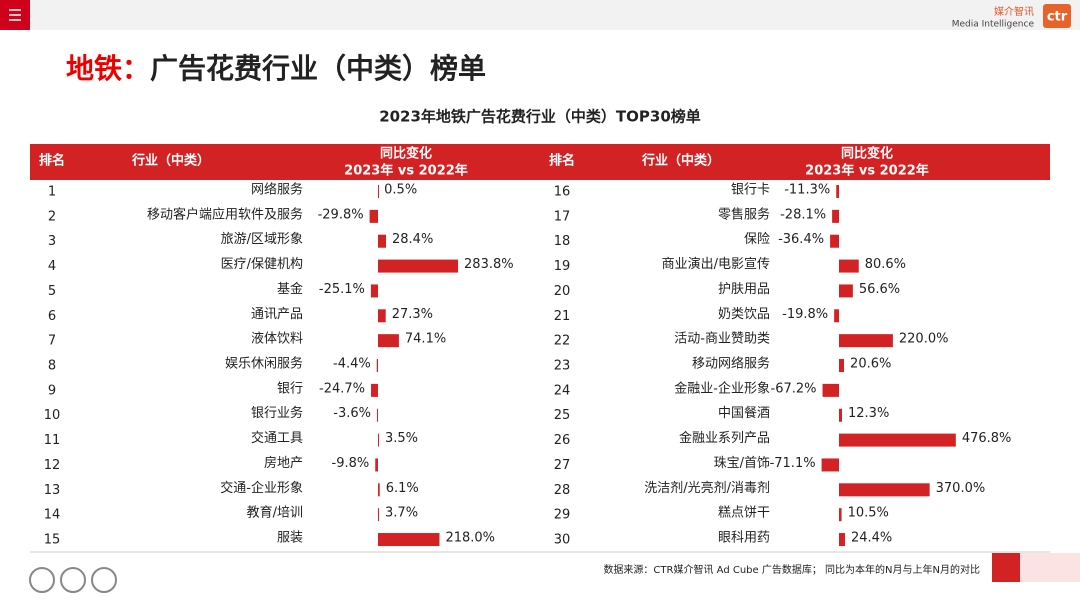 The width and height of the screenshot is (1080, 608). Describe the element at coordinates (562, 316) in the screenshot. I see `rank: 21` at that location.